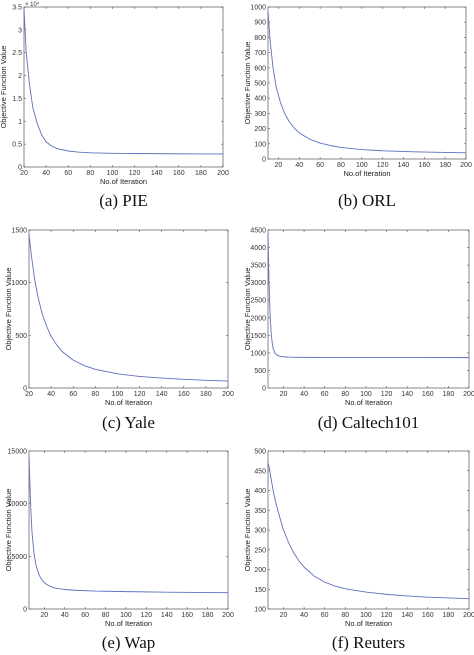 This screenshot has height=655, width=474. What do you see at coordinates (260, 491) in the screenshot?
I see `y-tick-label: 400` at bounding box center [260, 491].